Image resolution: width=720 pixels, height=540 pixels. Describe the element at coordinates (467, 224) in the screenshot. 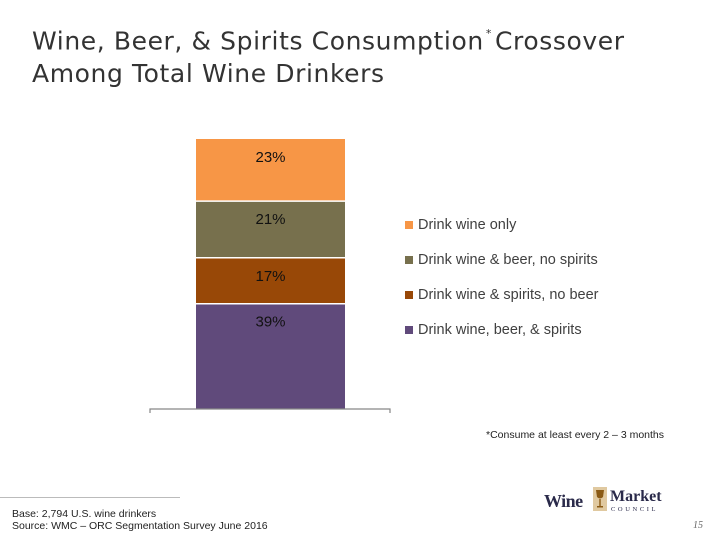

I see `legend-label: Drink wine only` at that location.